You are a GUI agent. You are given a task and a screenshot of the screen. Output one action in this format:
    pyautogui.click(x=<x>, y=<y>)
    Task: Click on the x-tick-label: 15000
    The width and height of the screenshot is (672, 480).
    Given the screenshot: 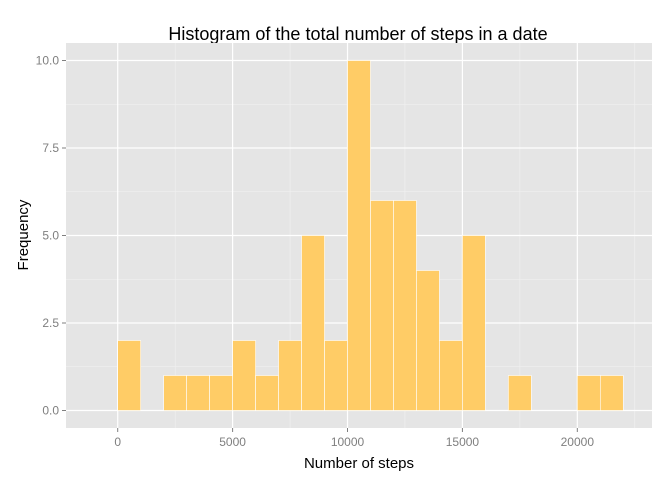 What is the action you would take?
    pyautogui.click(x=463, y=442)
    